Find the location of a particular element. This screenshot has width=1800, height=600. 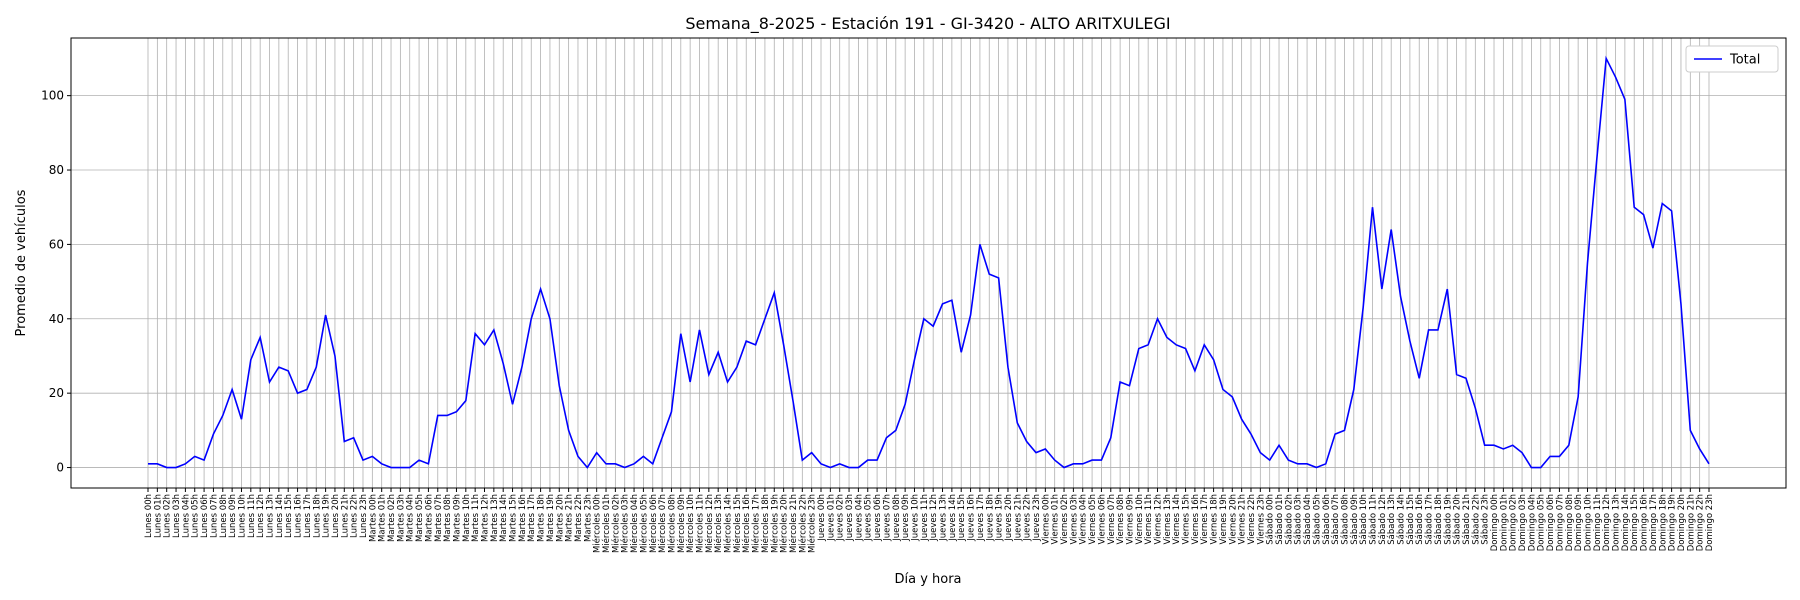

x-tick-label: Martes 06h is located at coordinates (429, 518).